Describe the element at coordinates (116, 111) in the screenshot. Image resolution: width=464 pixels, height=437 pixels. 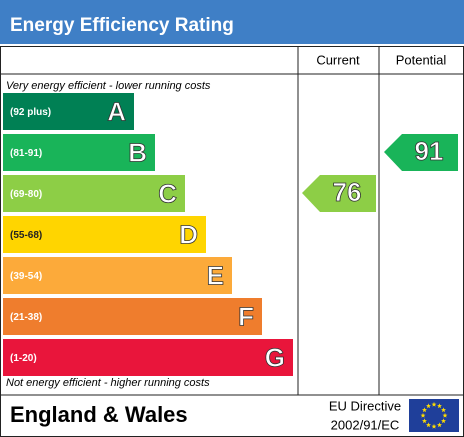
I see `band-letter: A` at that location.